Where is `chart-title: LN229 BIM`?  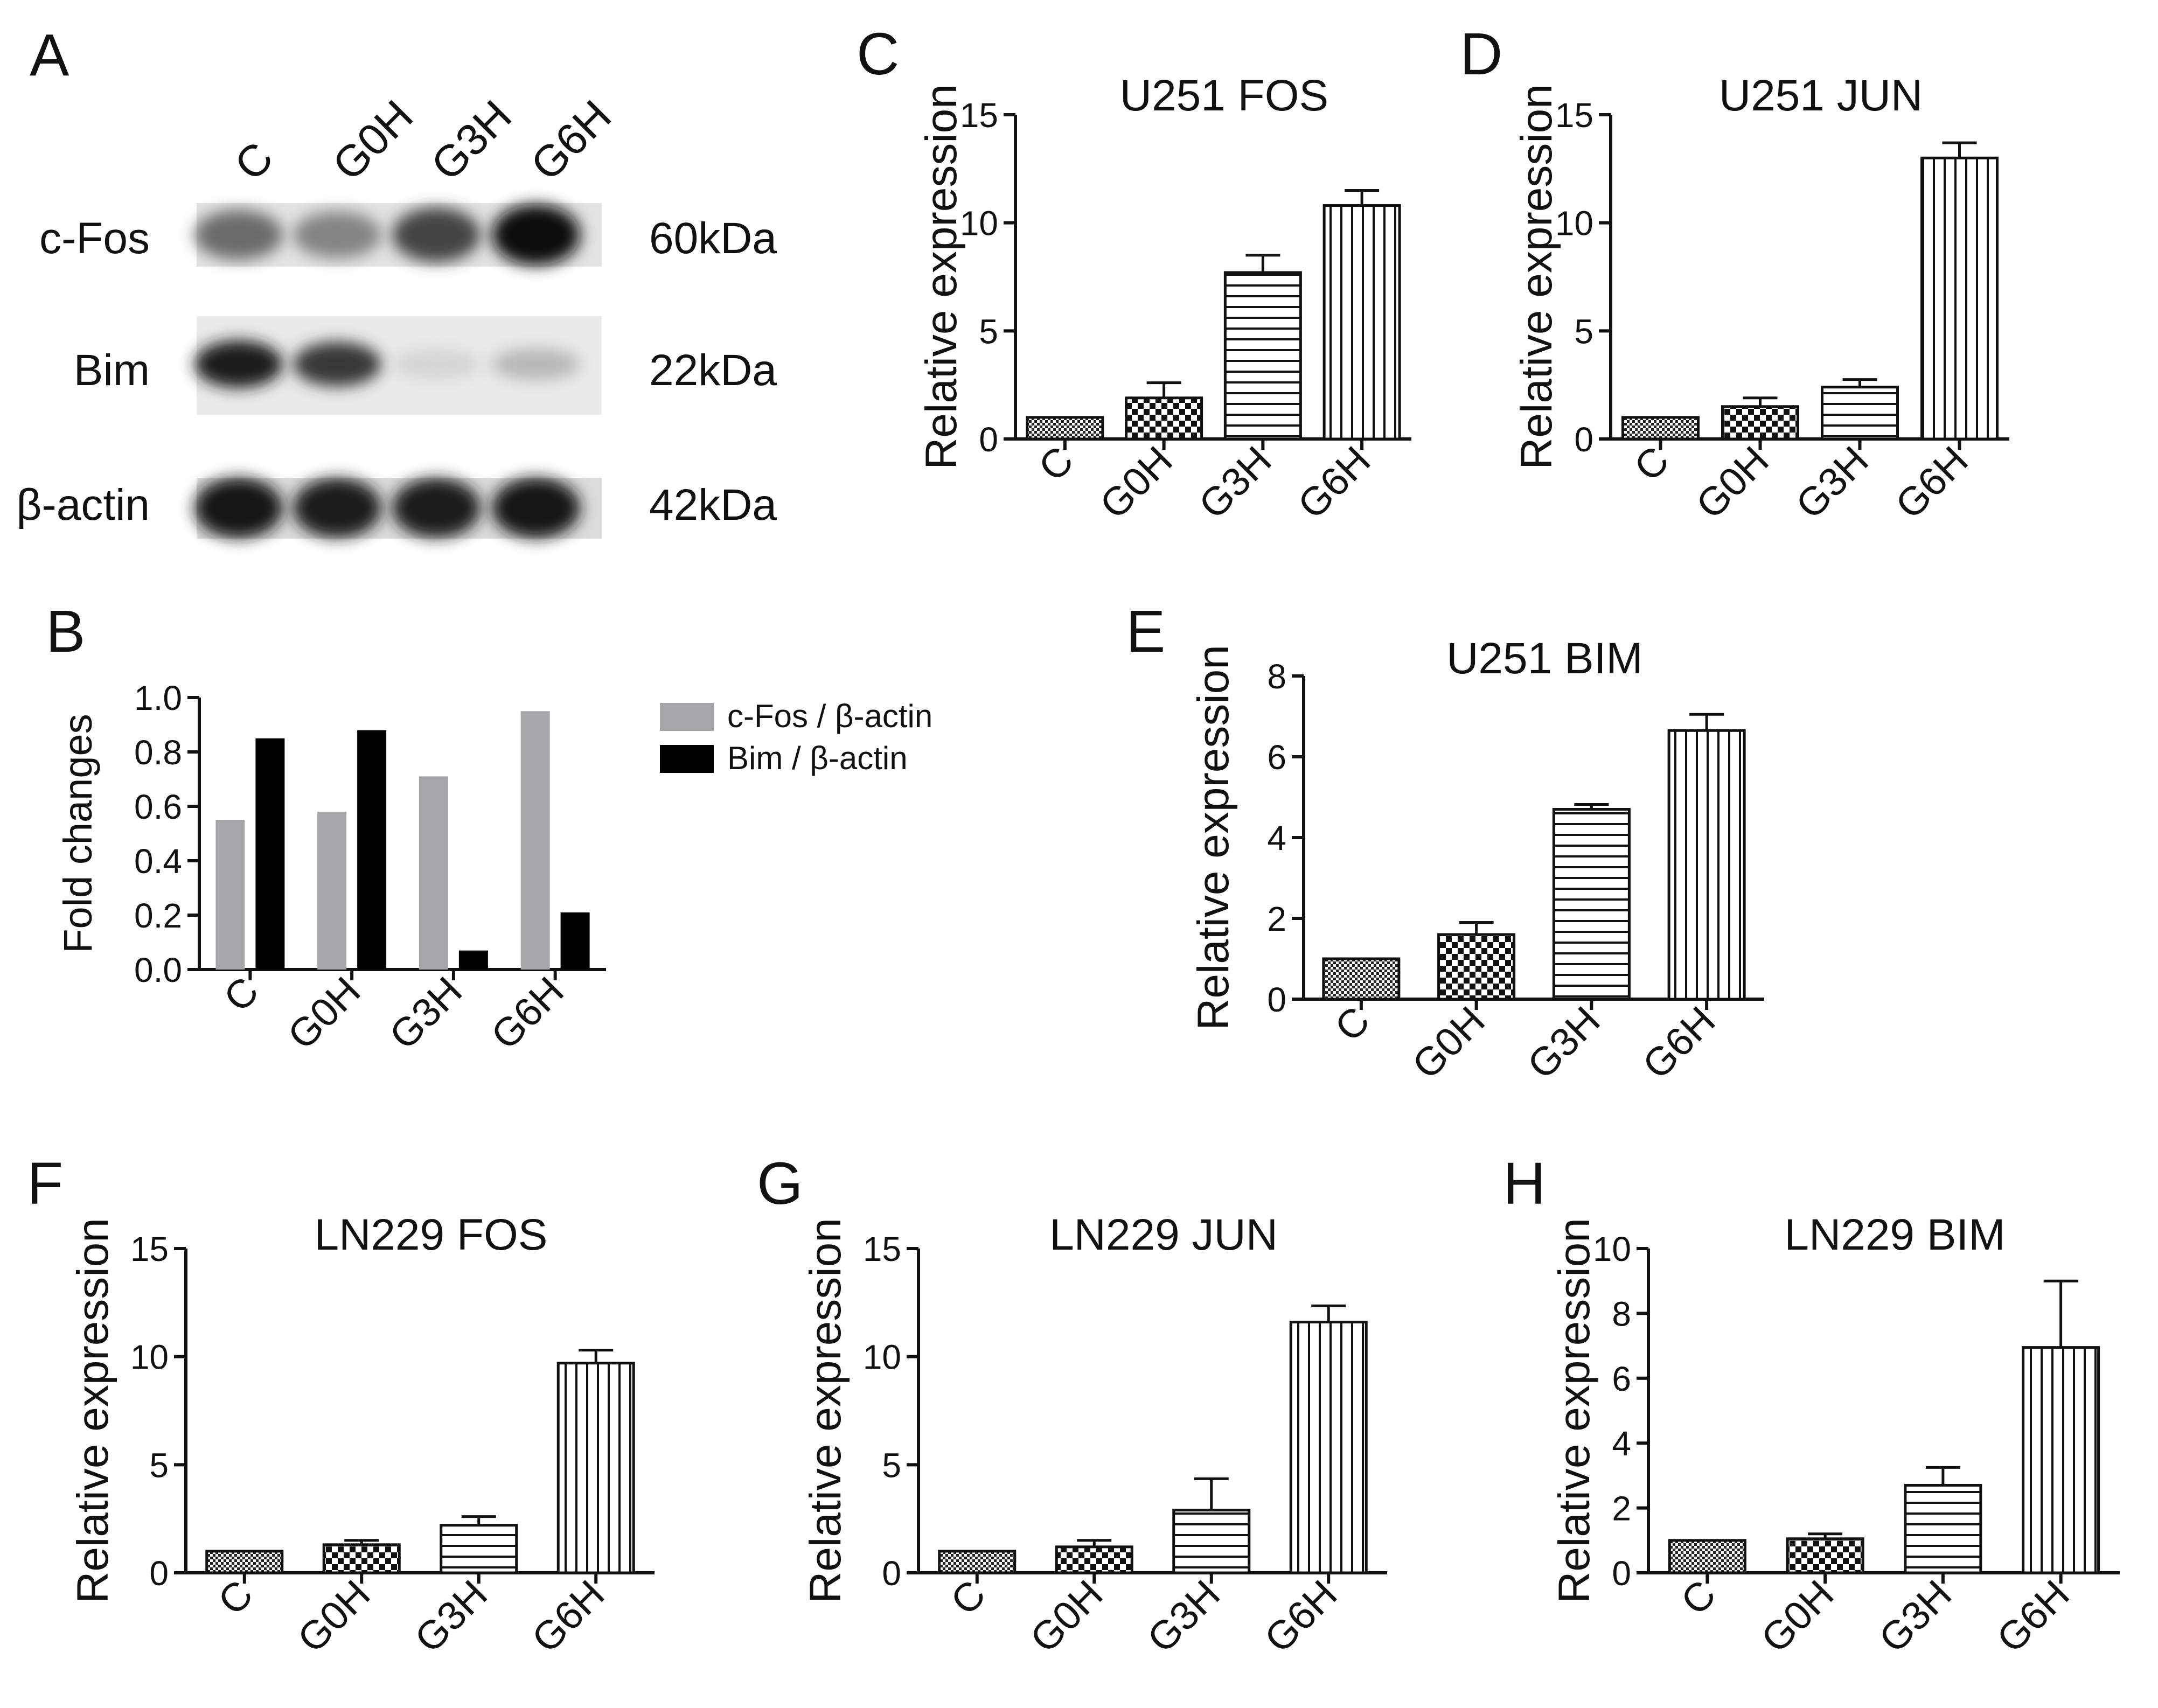
chart-title: LN229 BIM is located at coordinates (1894, 1234).